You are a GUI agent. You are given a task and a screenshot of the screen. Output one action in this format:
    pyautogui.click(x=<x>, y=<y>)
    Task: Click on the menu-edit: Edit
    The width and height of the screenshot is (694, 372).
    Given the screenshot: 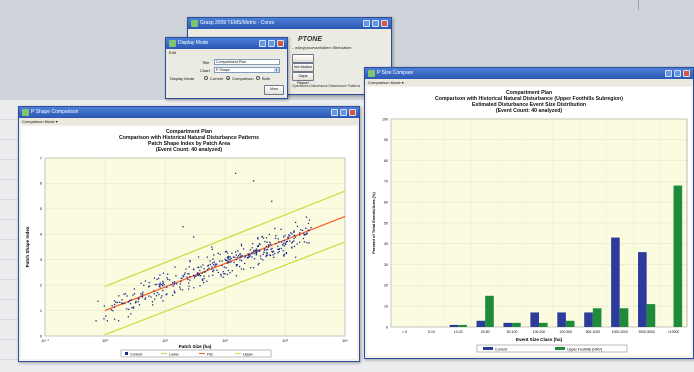 What is the action you would take?
    pyautogui.click(x=172, y=52)
    